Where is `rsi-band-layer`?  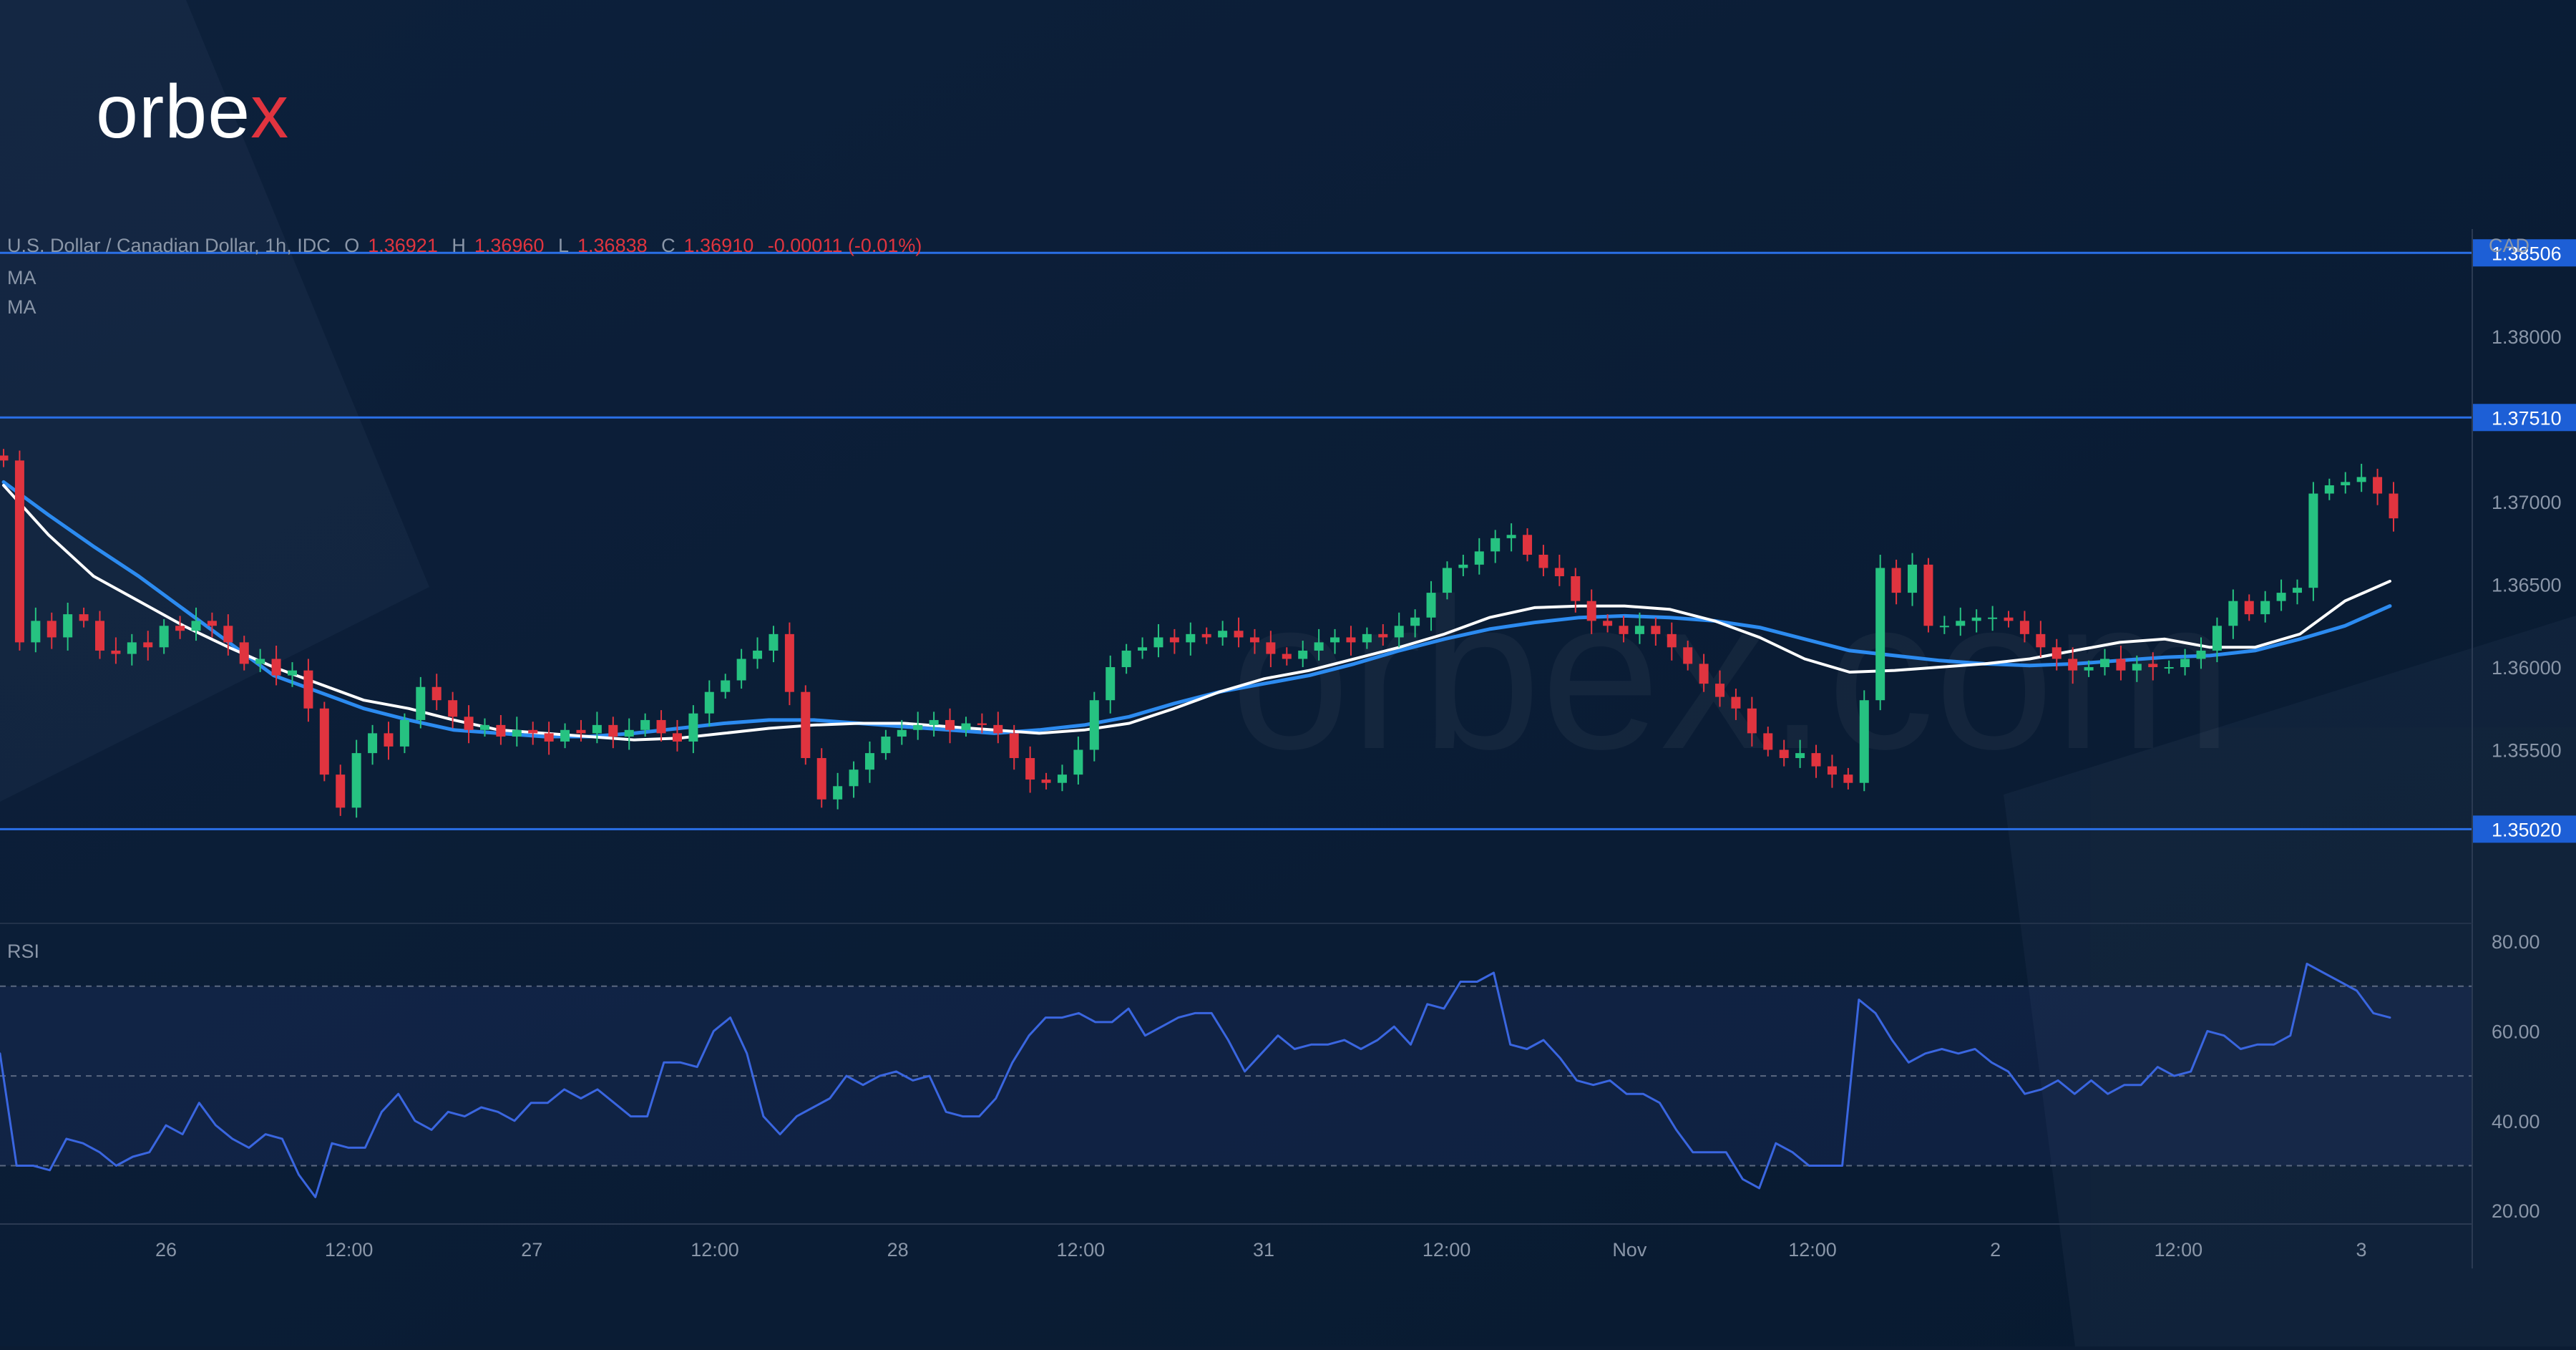 rsi-band-layer is located at coordinates (1236, 1076).